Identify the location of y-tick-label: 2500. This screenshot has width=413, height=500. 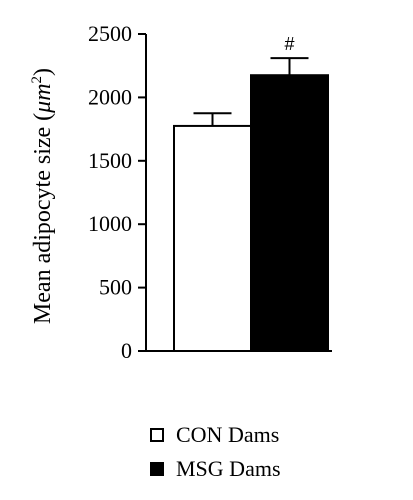
(110, 33).